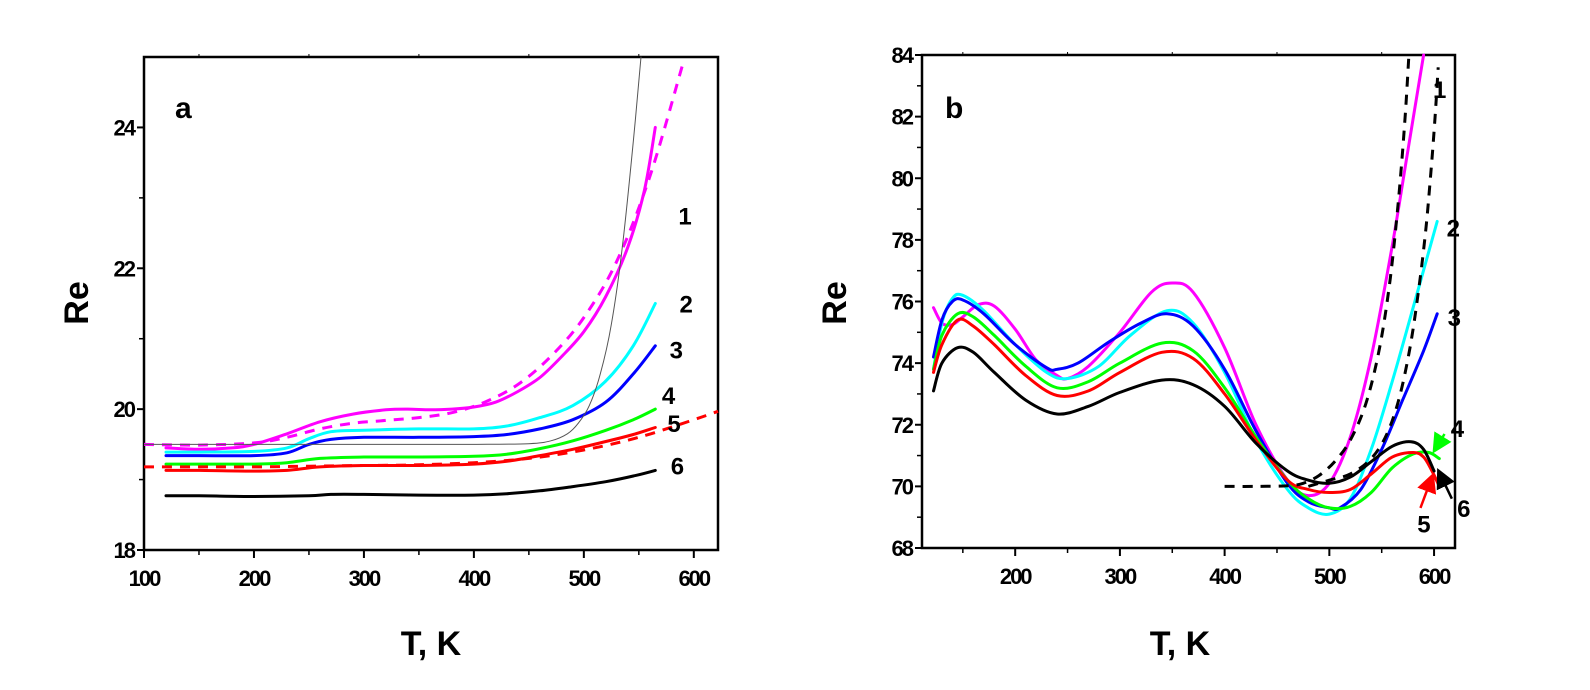 The image size is (1590, 690). I want to click on panel-label: b, so click(954, 108).